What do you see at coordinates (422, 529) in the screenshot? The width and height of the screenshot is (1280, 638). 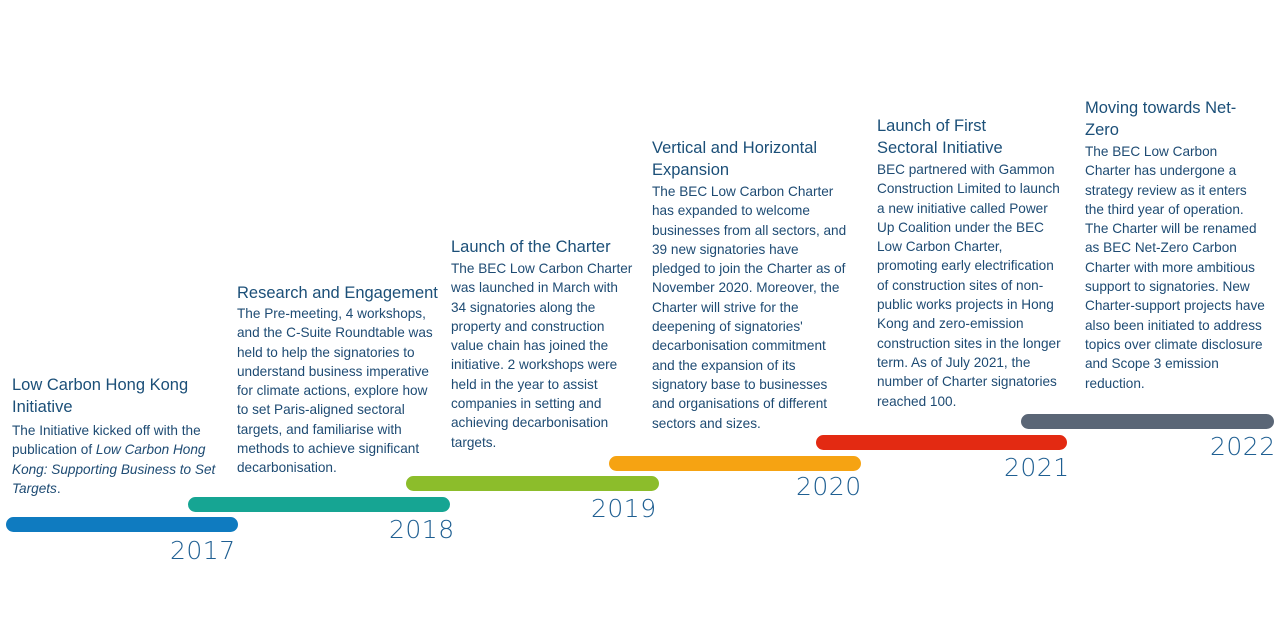 I see `year-label-2018: 2018` at bounding box center [422, 529].